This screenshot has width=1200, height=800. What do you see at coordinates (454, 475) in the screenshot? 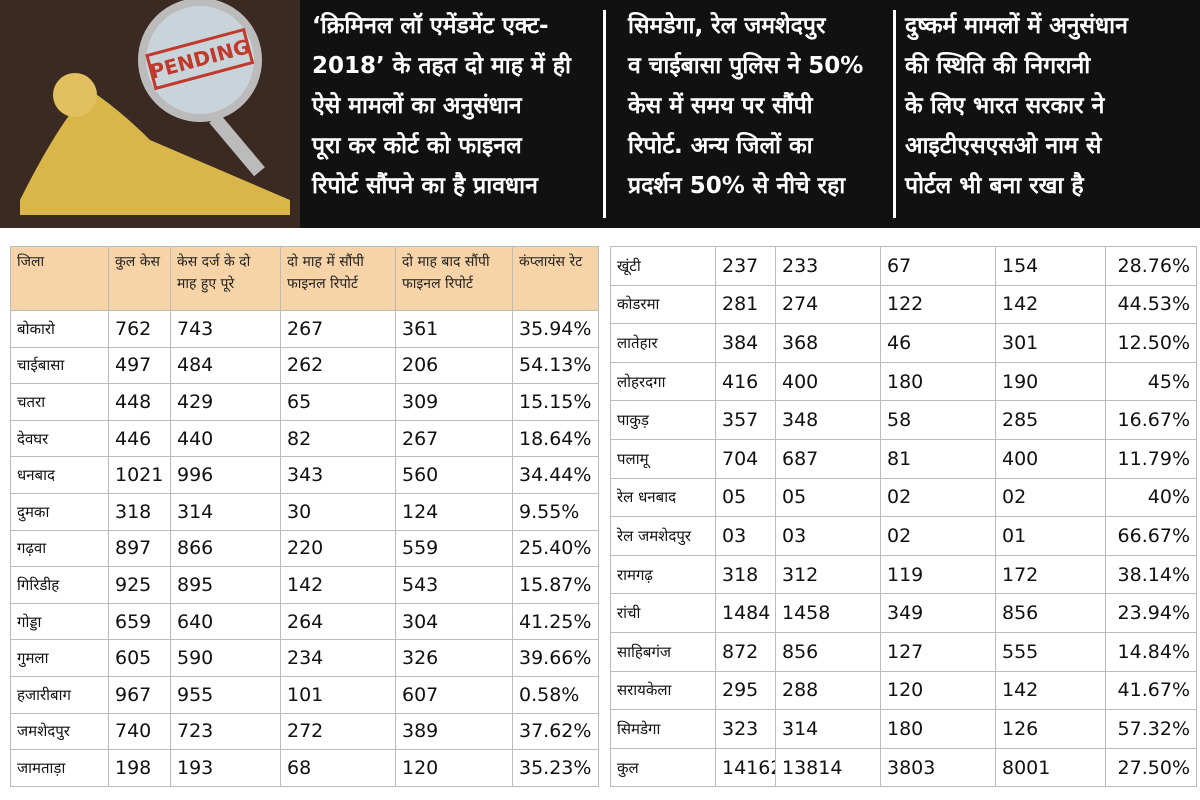
I see `value-cell: 560` at bounding box center [454, 475].